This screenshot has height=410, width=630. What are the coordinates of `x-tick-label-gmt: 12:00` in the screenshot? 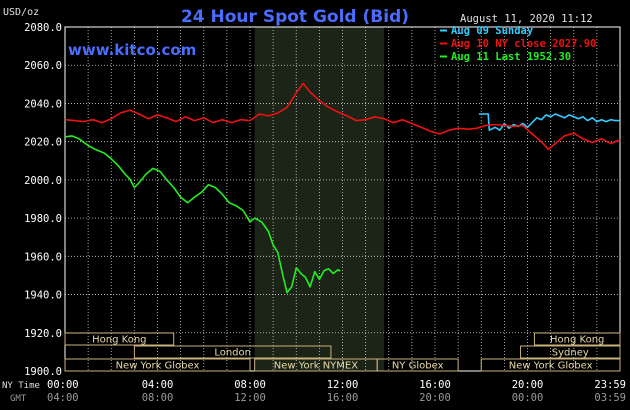 It's located at (250, 398).